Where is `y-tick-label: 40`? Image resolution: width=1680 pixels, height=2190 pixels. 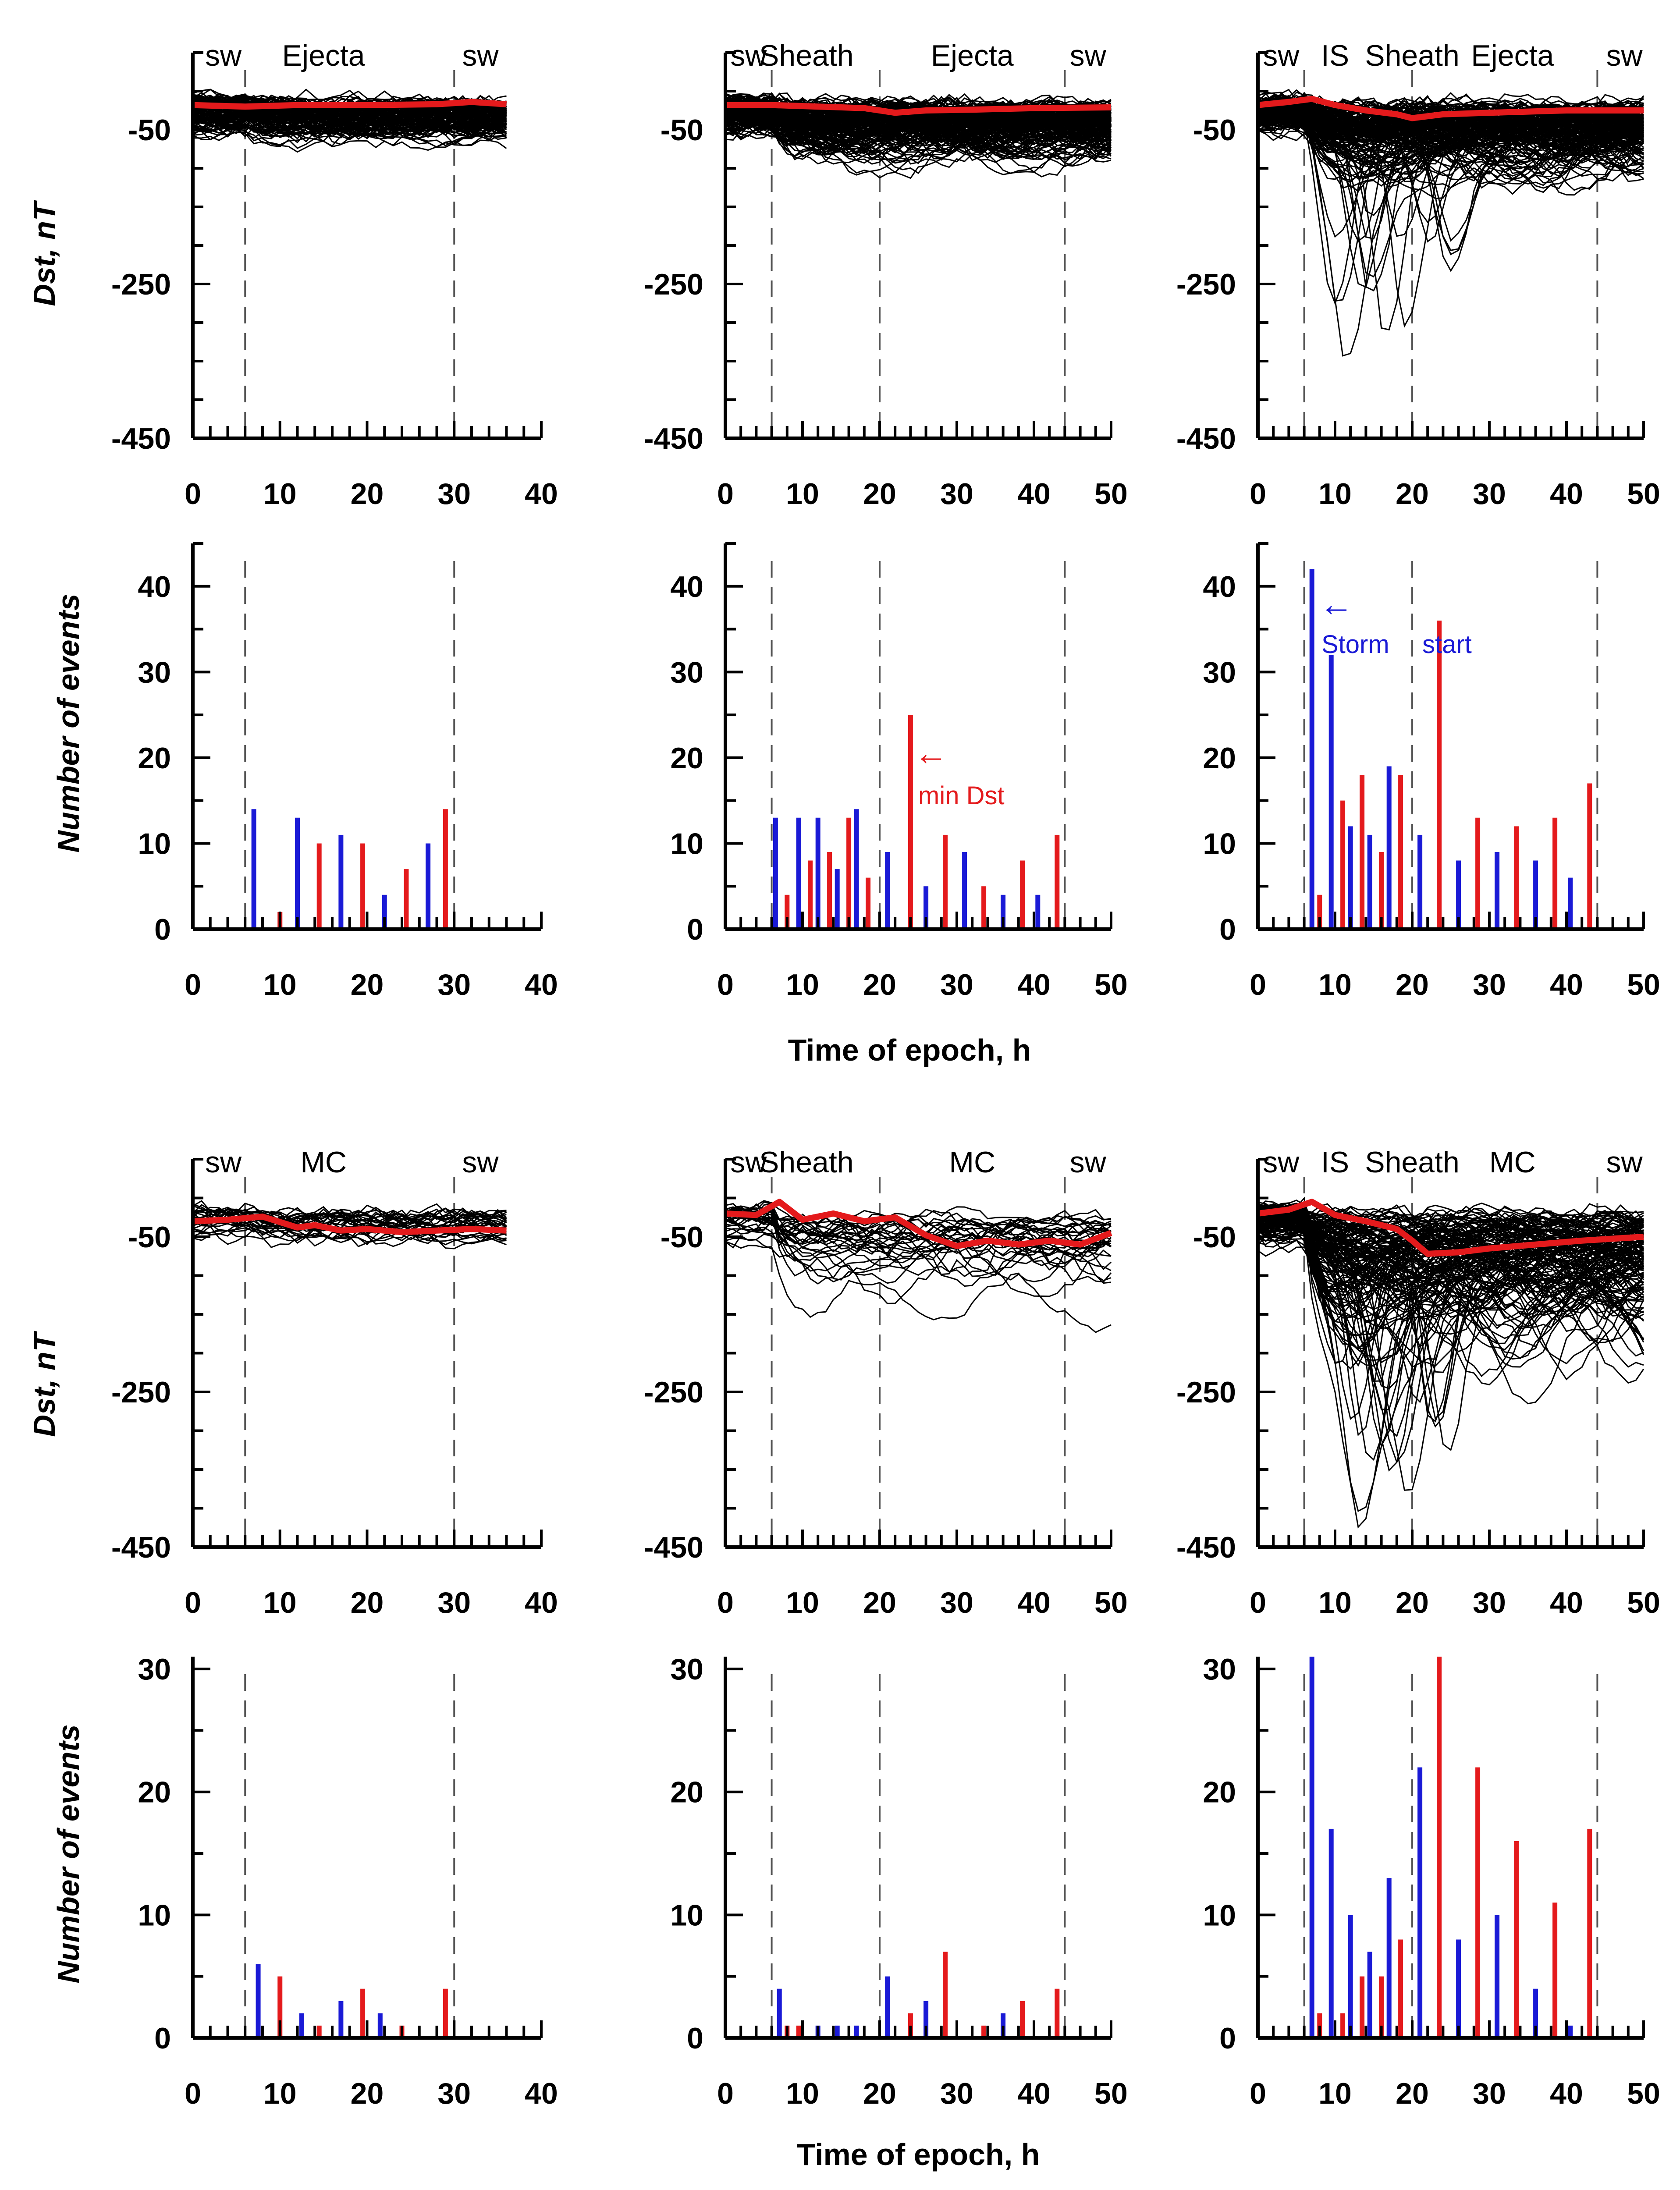
y-tick-label: 40 is located at coordinates (154, 586).